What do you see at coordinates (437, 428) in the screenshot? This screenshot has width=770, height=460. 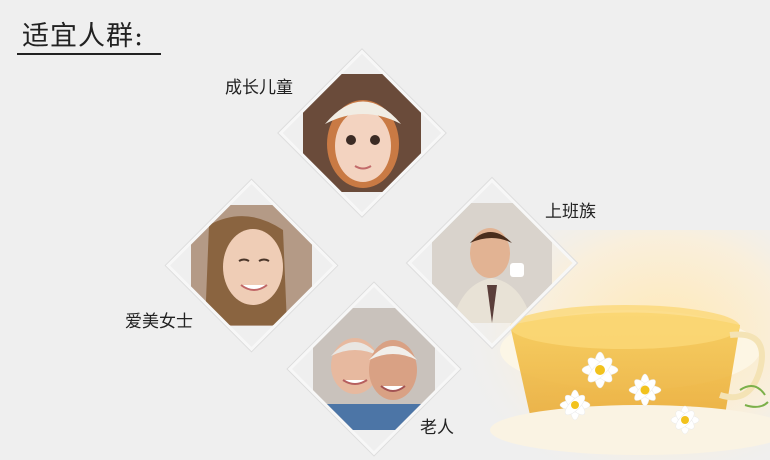 I see `label-elderly: 老人` at bounding box center [437, 428].